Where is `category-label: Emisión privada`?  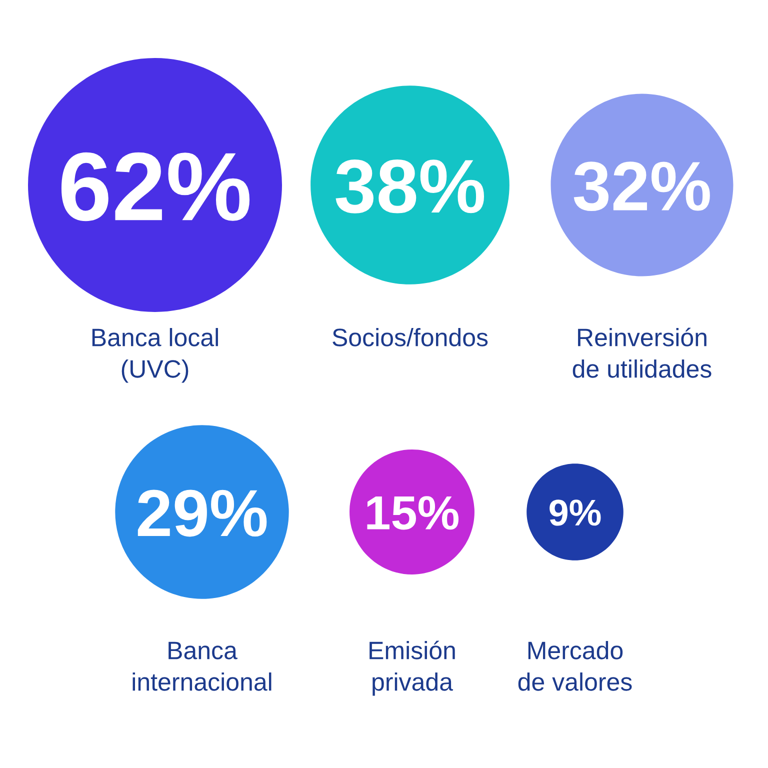 category-label: Emisión privada is located at coordinates (412, 668).